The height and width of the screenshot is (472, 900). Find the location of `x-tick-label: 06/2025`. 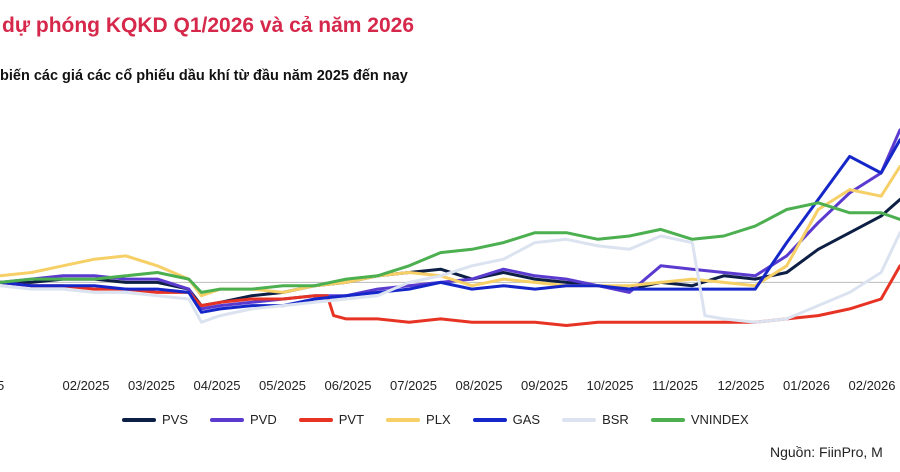

x-tick-label: 06/2025 is located at coordinates (348, 385).